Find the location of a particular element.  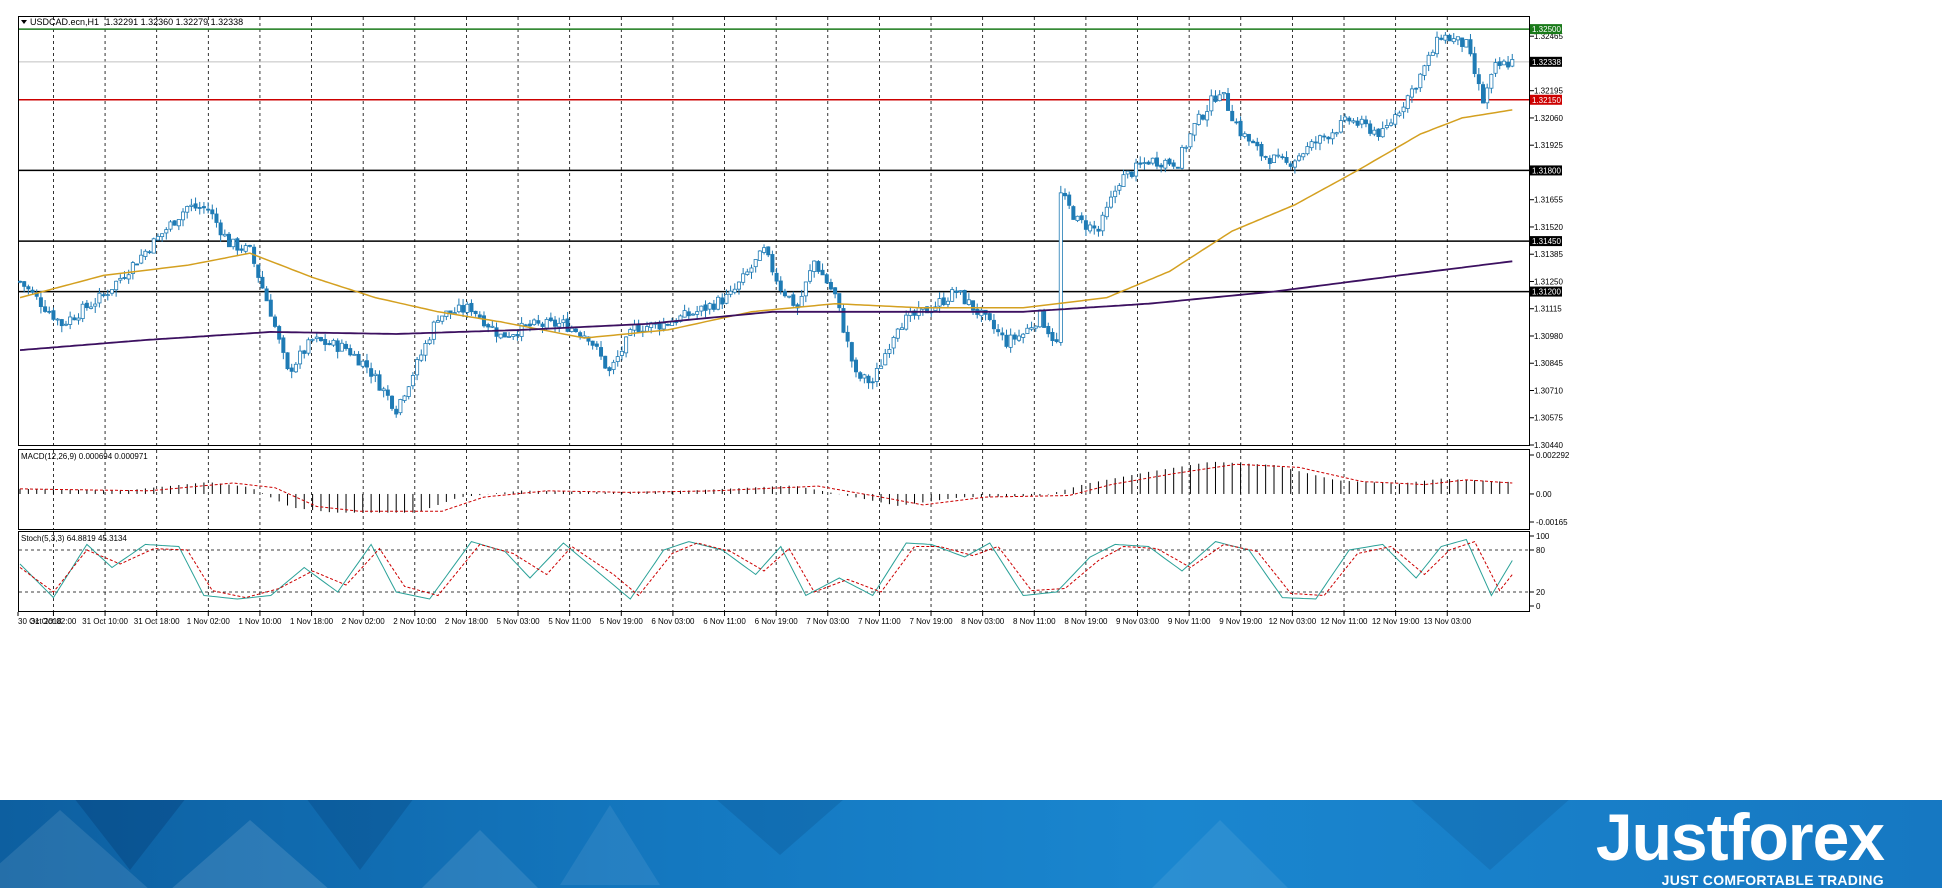

price-label: 1.30980 is located at coordinates (1548, 336).